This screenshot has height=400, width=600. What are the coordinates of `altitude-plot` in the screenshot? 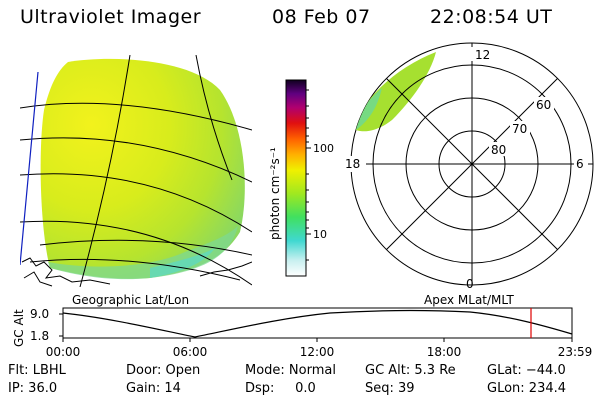 It's located at (316, 324).